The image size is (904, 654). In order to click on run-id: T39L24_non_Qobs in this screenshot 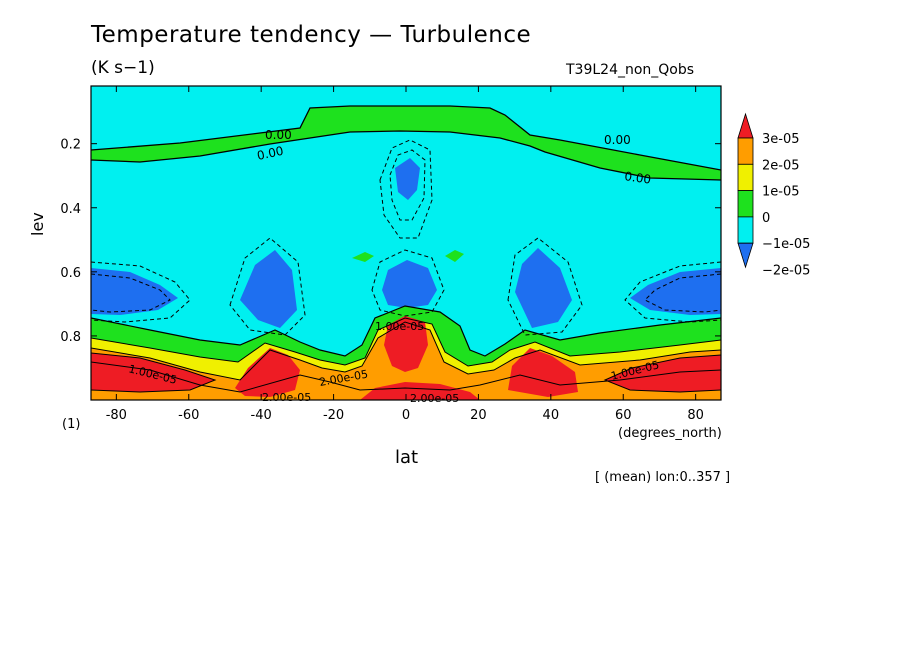, I will do `click(630, 70)`.